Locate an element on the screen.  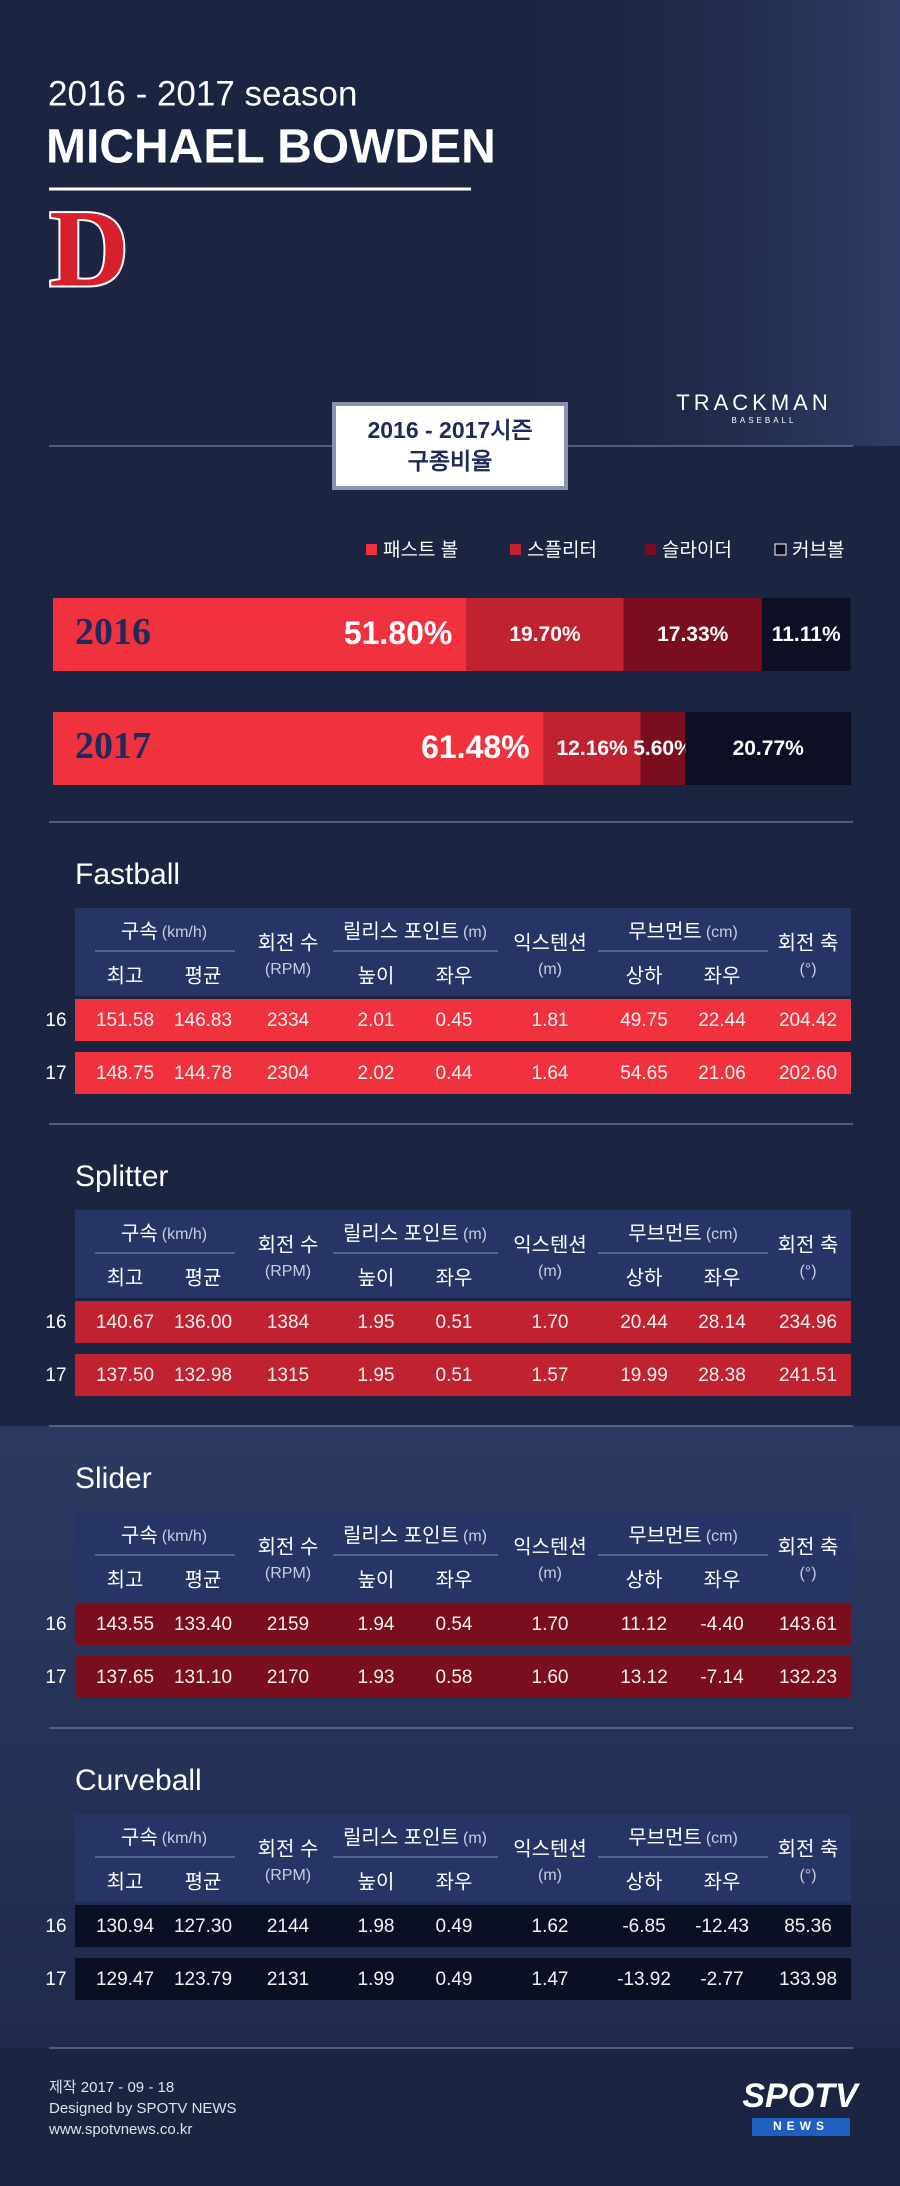
section-title: Fastball is located at coordinates (127, 874).